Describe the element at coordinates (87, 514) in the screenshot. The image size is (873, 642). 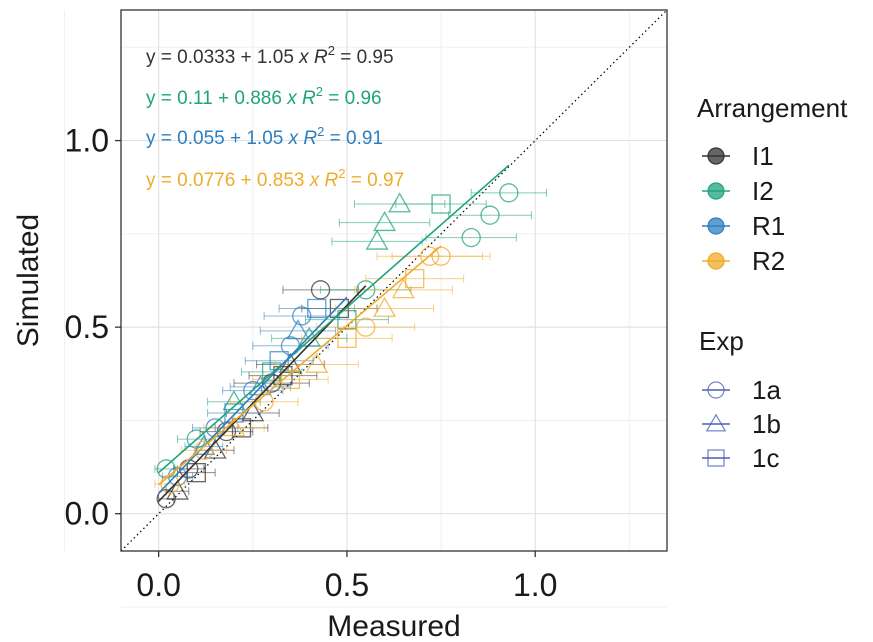
I see `y-tick-label: 0.0` at that location.